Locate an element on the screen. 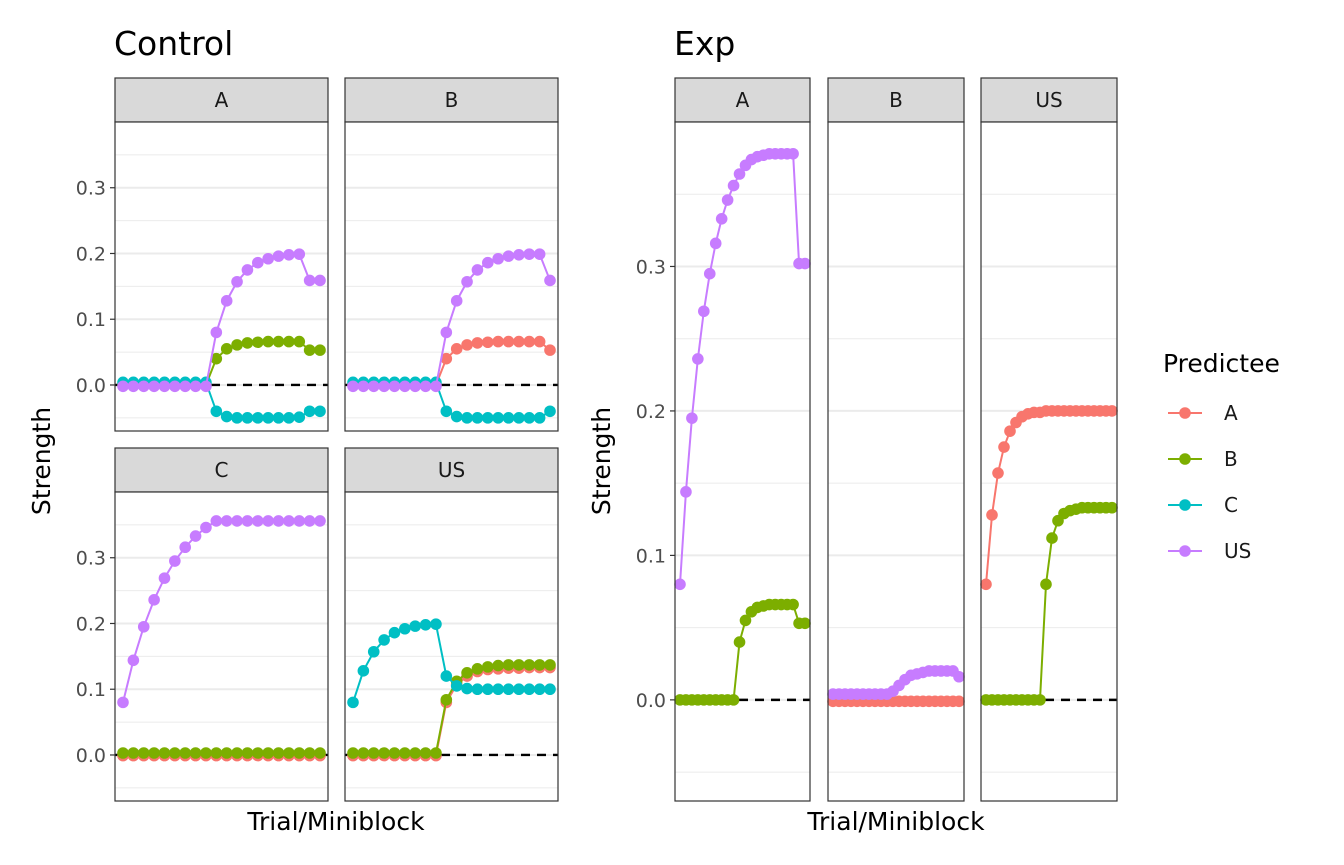 The image size is (1344, 865). exp-x-axis-title: Trial/Miniblock is located at coordinates (895, 821).